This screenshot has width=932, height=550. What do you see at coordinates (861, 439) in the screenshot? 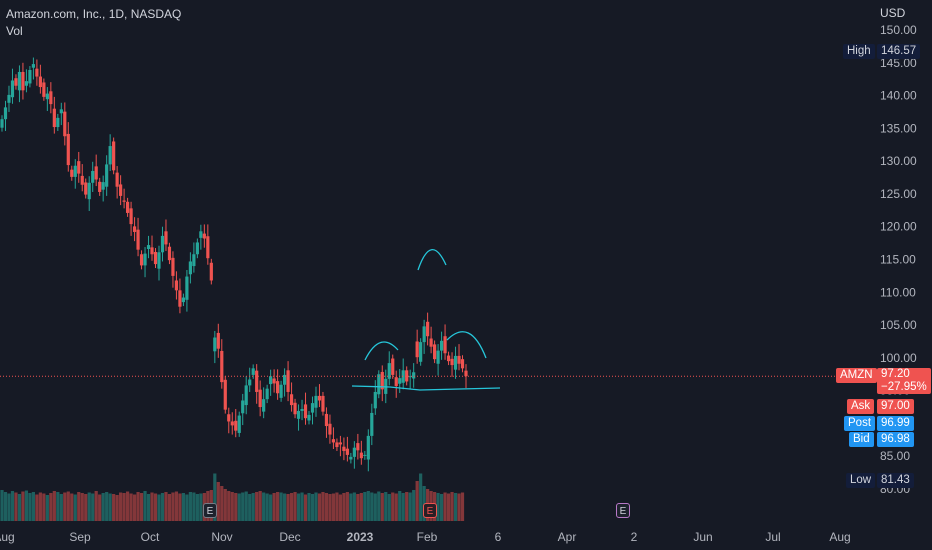
I see `bid-tag-label: Bid` at bounding box center [861, 439].